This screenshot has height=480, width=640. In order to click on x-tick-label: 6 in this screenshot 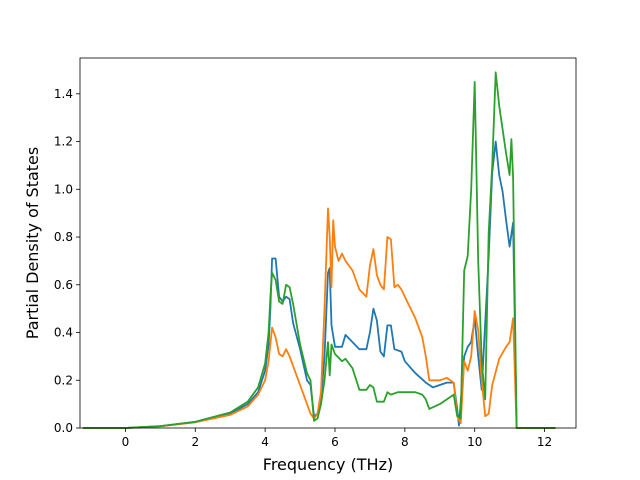, I will do `click(335, 442)`.